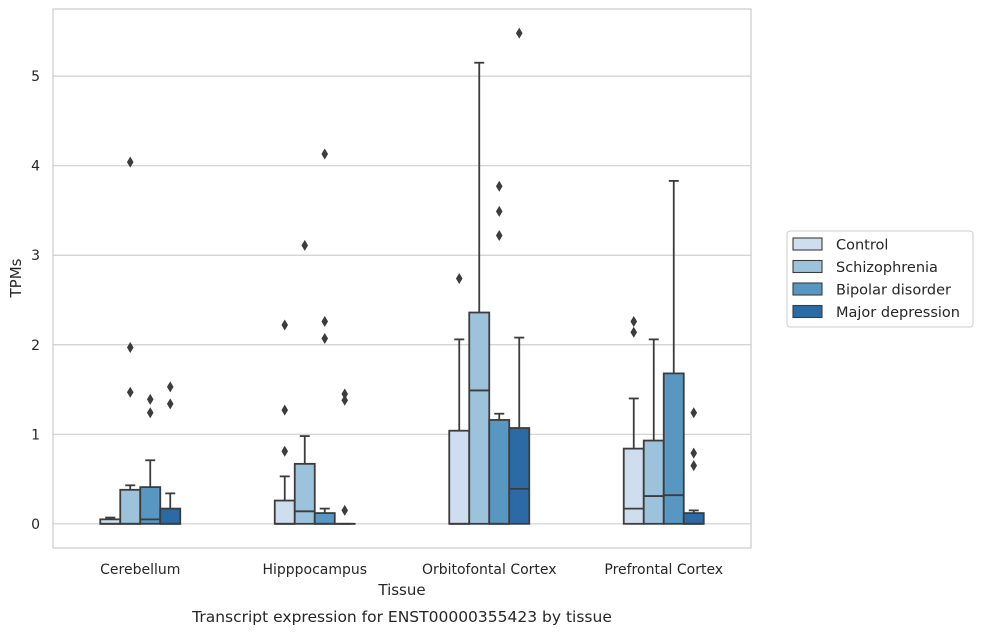 The image size is (983, 638). Describe the element at coordinates (898, 313) in the screenshot. I see `legend-label: Major depression` at that location.